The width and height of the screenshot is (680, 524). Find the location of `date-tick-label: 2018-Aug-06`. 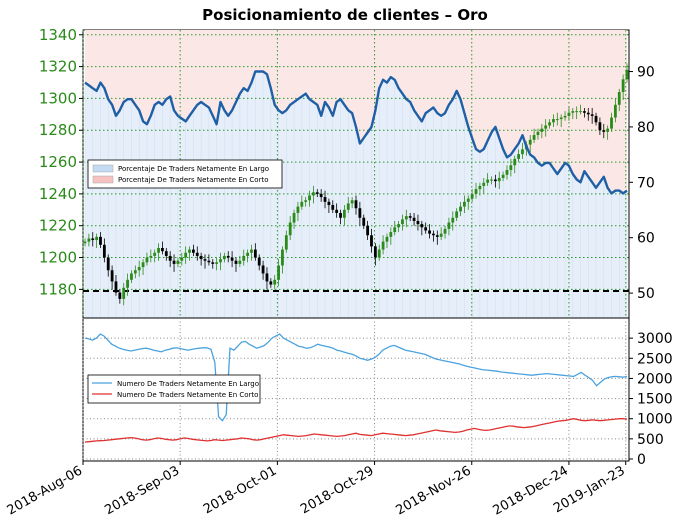

date-tick-label: 2018-Aug-06 is located at coordinates (45, 490).